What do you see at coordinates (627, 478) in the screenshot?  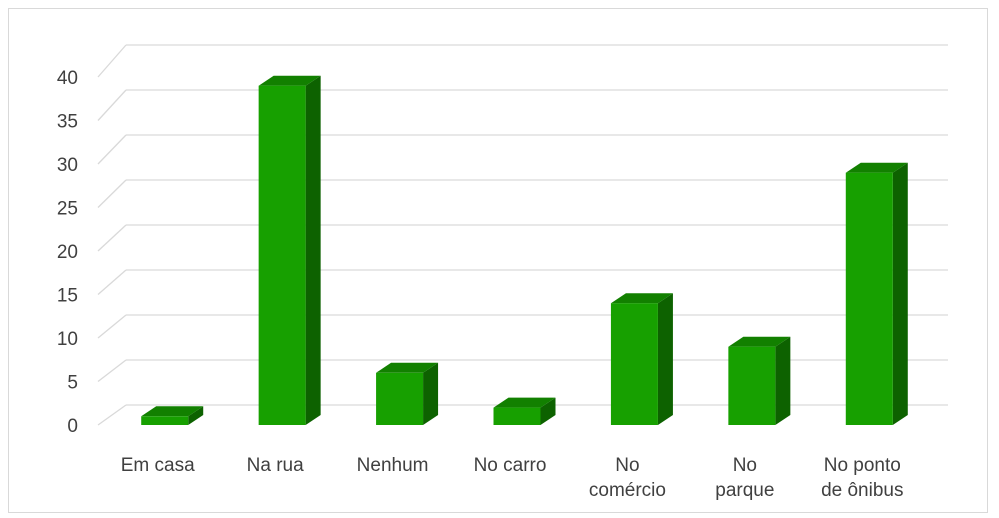 I see `x-tick-label: No comércio` at bounding box center [627, 478].